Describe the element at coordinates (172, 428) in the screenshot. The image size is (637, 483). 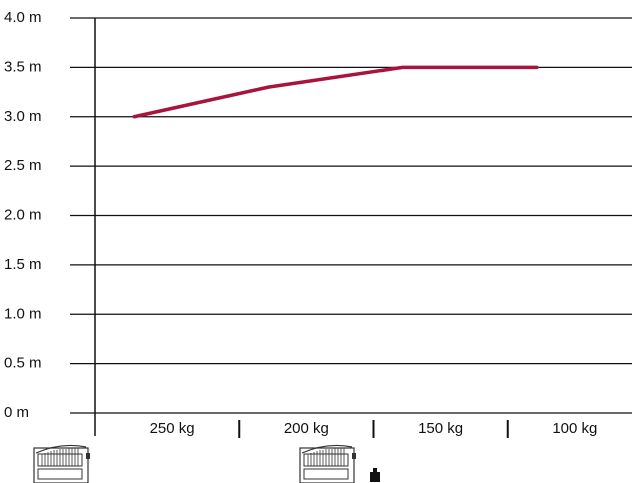
I see `x-tick-label: 250 kg` at that location.